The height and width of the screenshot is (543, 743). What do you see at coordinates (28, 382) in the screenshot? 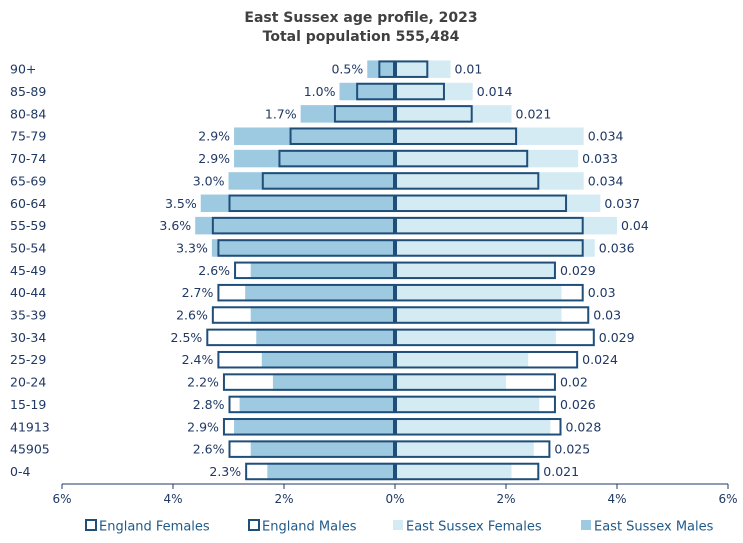
I see `category-label: 20-24` at bounding box center [28, 382].